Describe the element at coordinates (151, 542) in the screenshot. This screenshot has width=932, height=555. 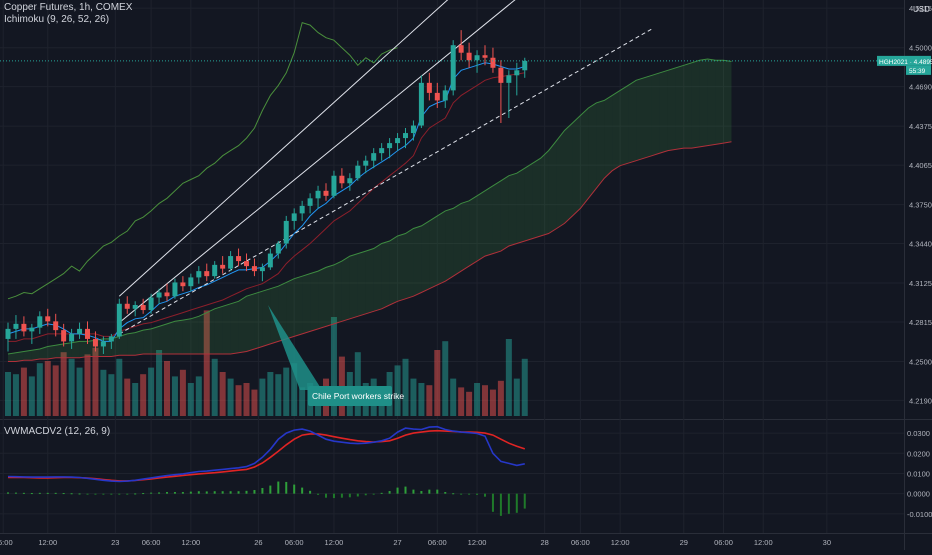
I see `time-tick-label: 06:00` at that location.